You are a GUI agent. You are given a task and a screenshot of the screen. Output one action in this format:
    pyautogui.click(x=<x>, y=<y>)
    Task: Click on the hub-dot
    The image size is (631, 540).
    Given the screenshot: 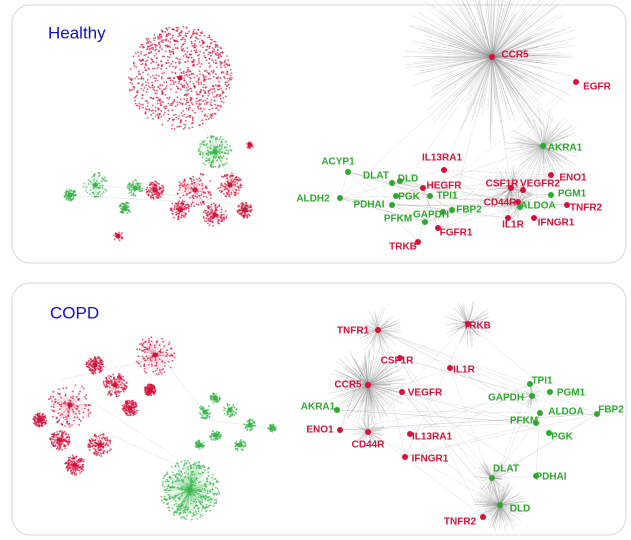 What is the action you would take?
    pyautogui.click(x=95, y=365)
    